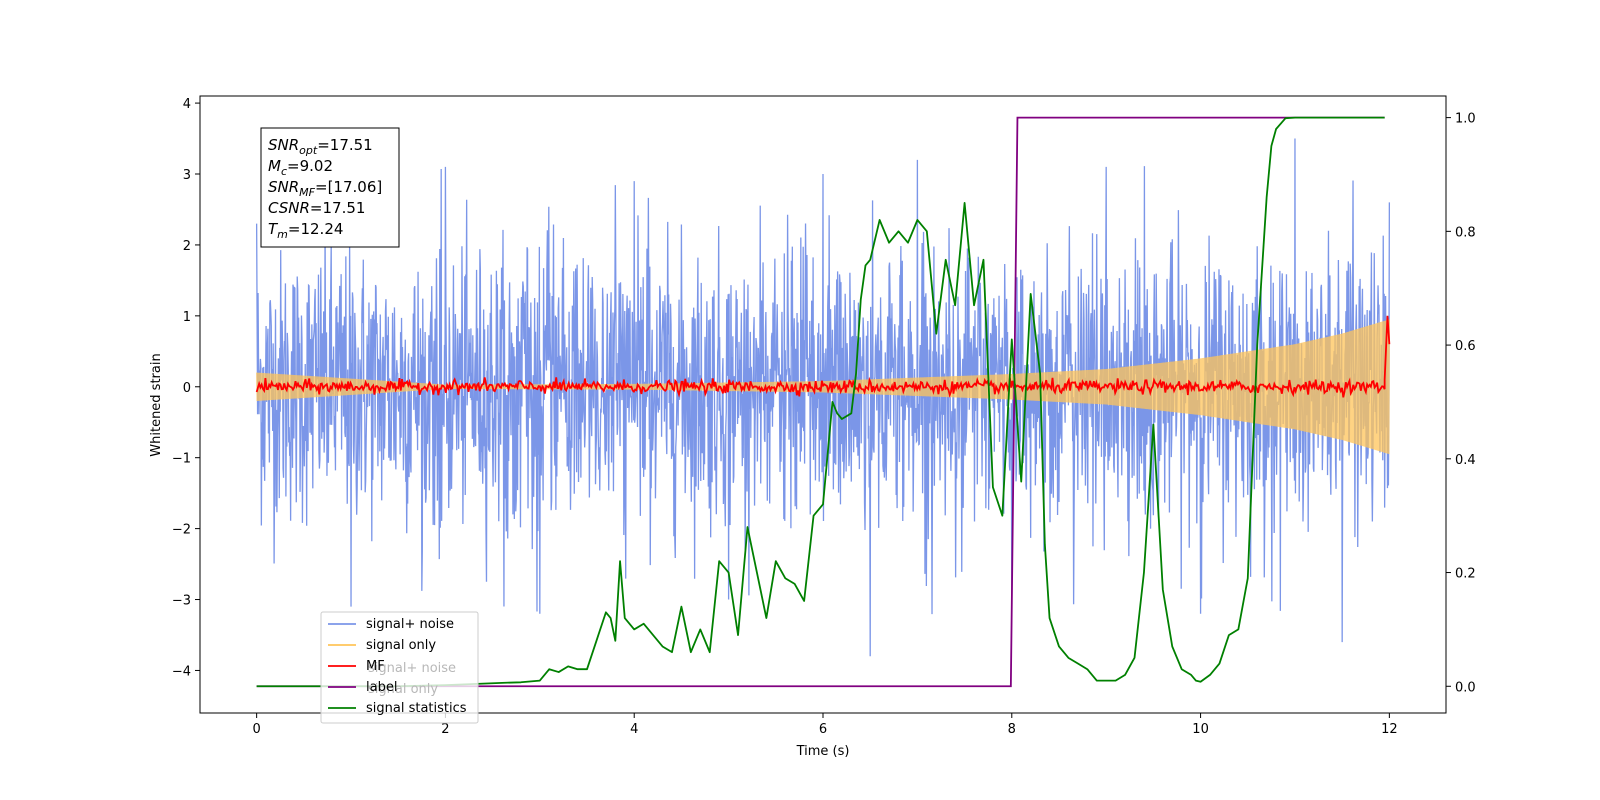 The width and height of the screenshot is (1600, 800). What do you see at coordinates (445, 729) in the screenshot?
I see `x-tick-label: 2` at bounding box center [445, 729].